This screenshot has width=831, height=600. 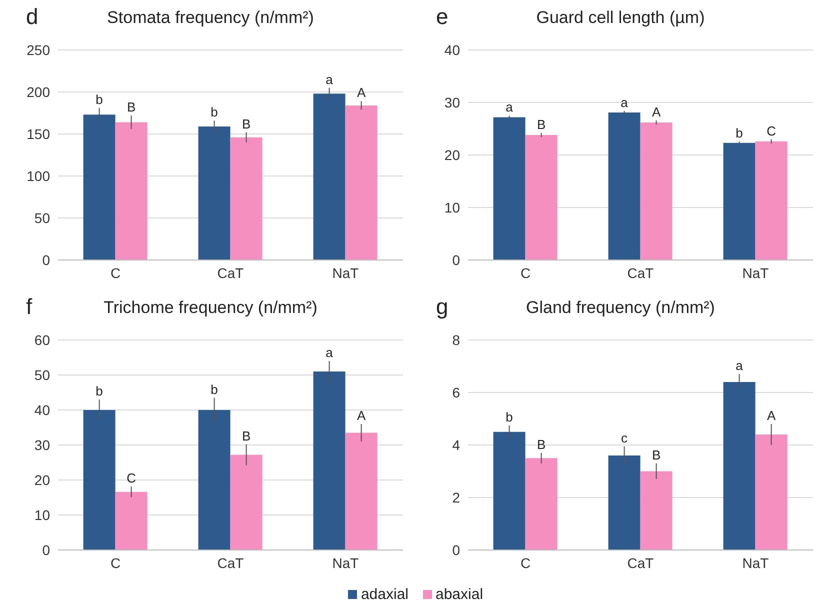 I want to click on data-label: c, so click(x=624, y=438).